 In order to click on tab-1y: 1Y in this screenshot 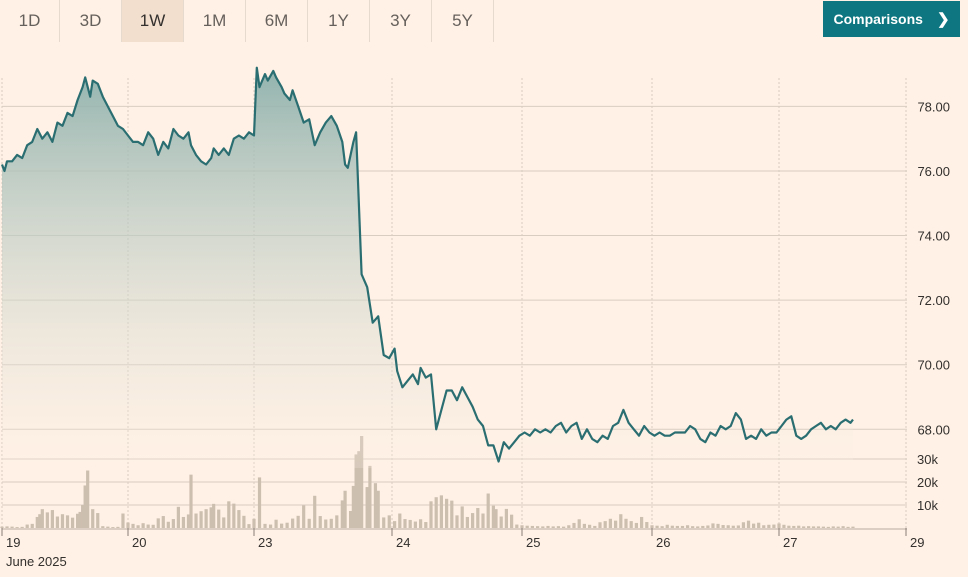, I will do `click(339, 21)`.